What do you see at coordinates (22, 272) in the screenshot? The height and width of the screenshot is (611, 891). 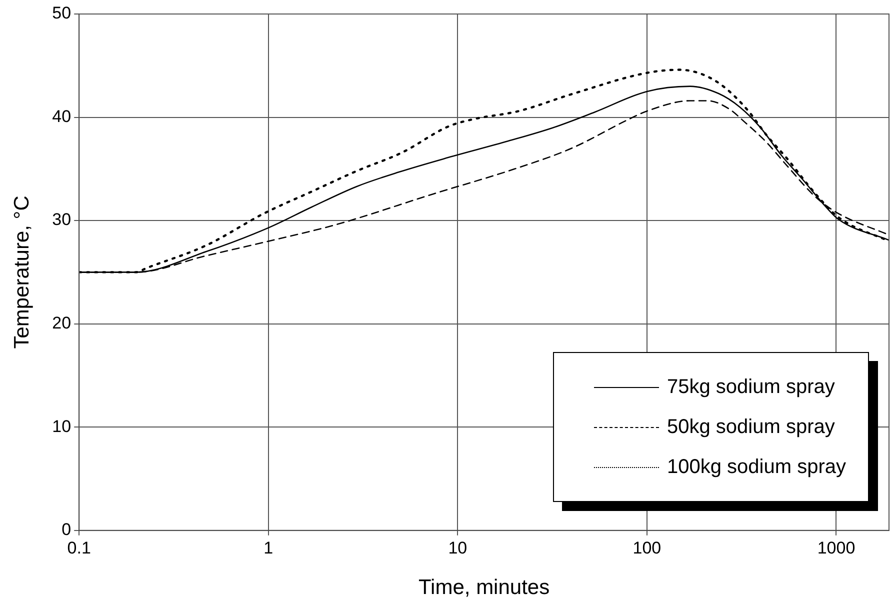 I see `y-axis-title: Temperature, °C` at bounding box center [22, 272].